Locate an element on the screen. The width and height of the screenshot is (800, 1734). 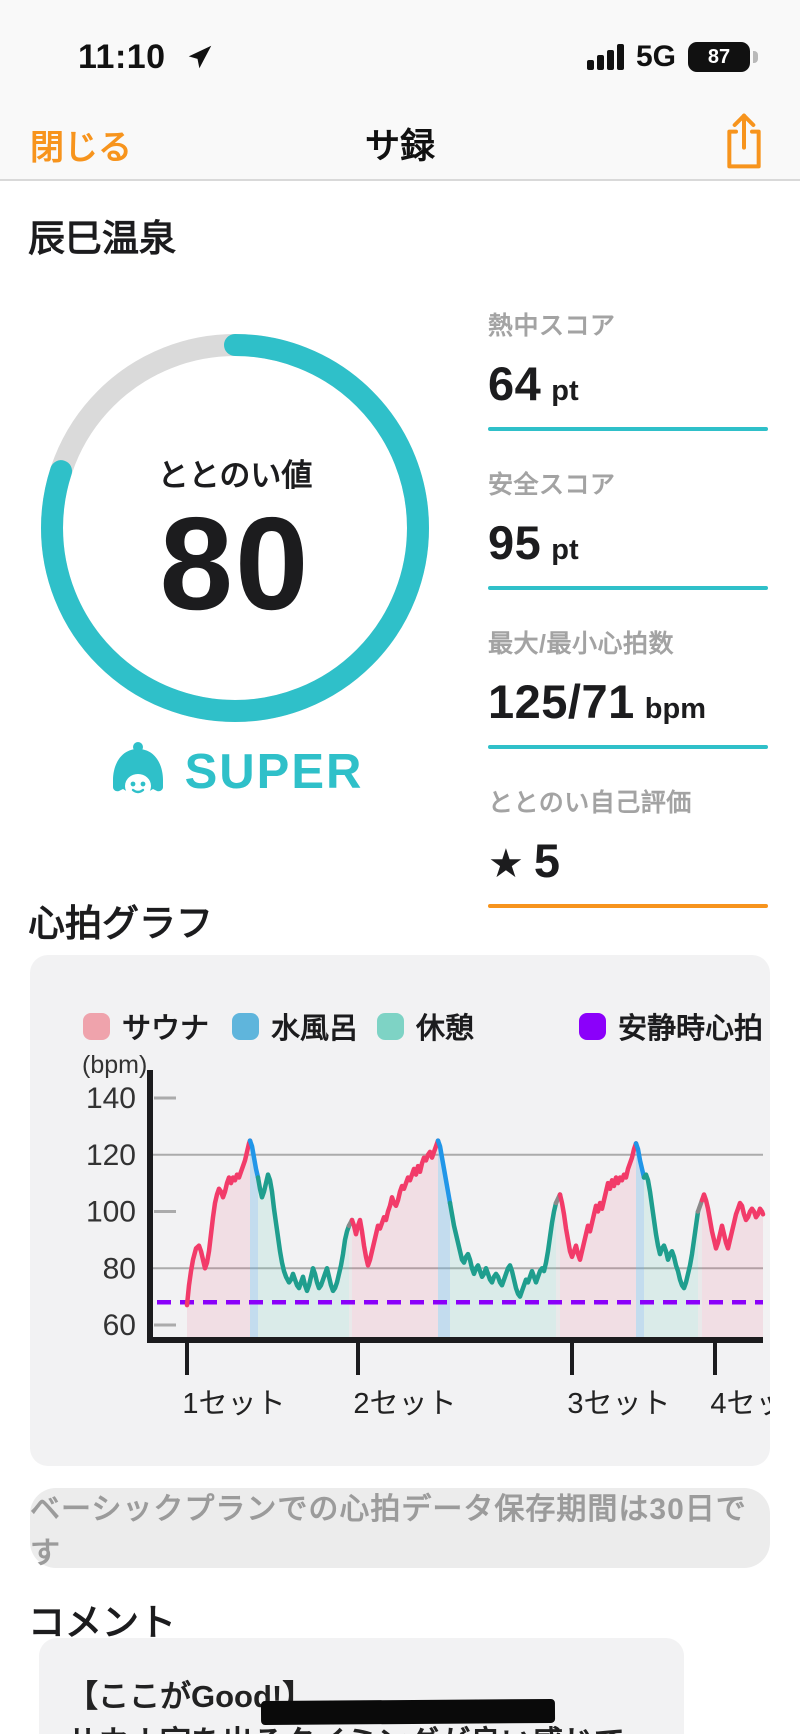
x-tick-label-4: 4セット is located at coordinates (740, 1404).